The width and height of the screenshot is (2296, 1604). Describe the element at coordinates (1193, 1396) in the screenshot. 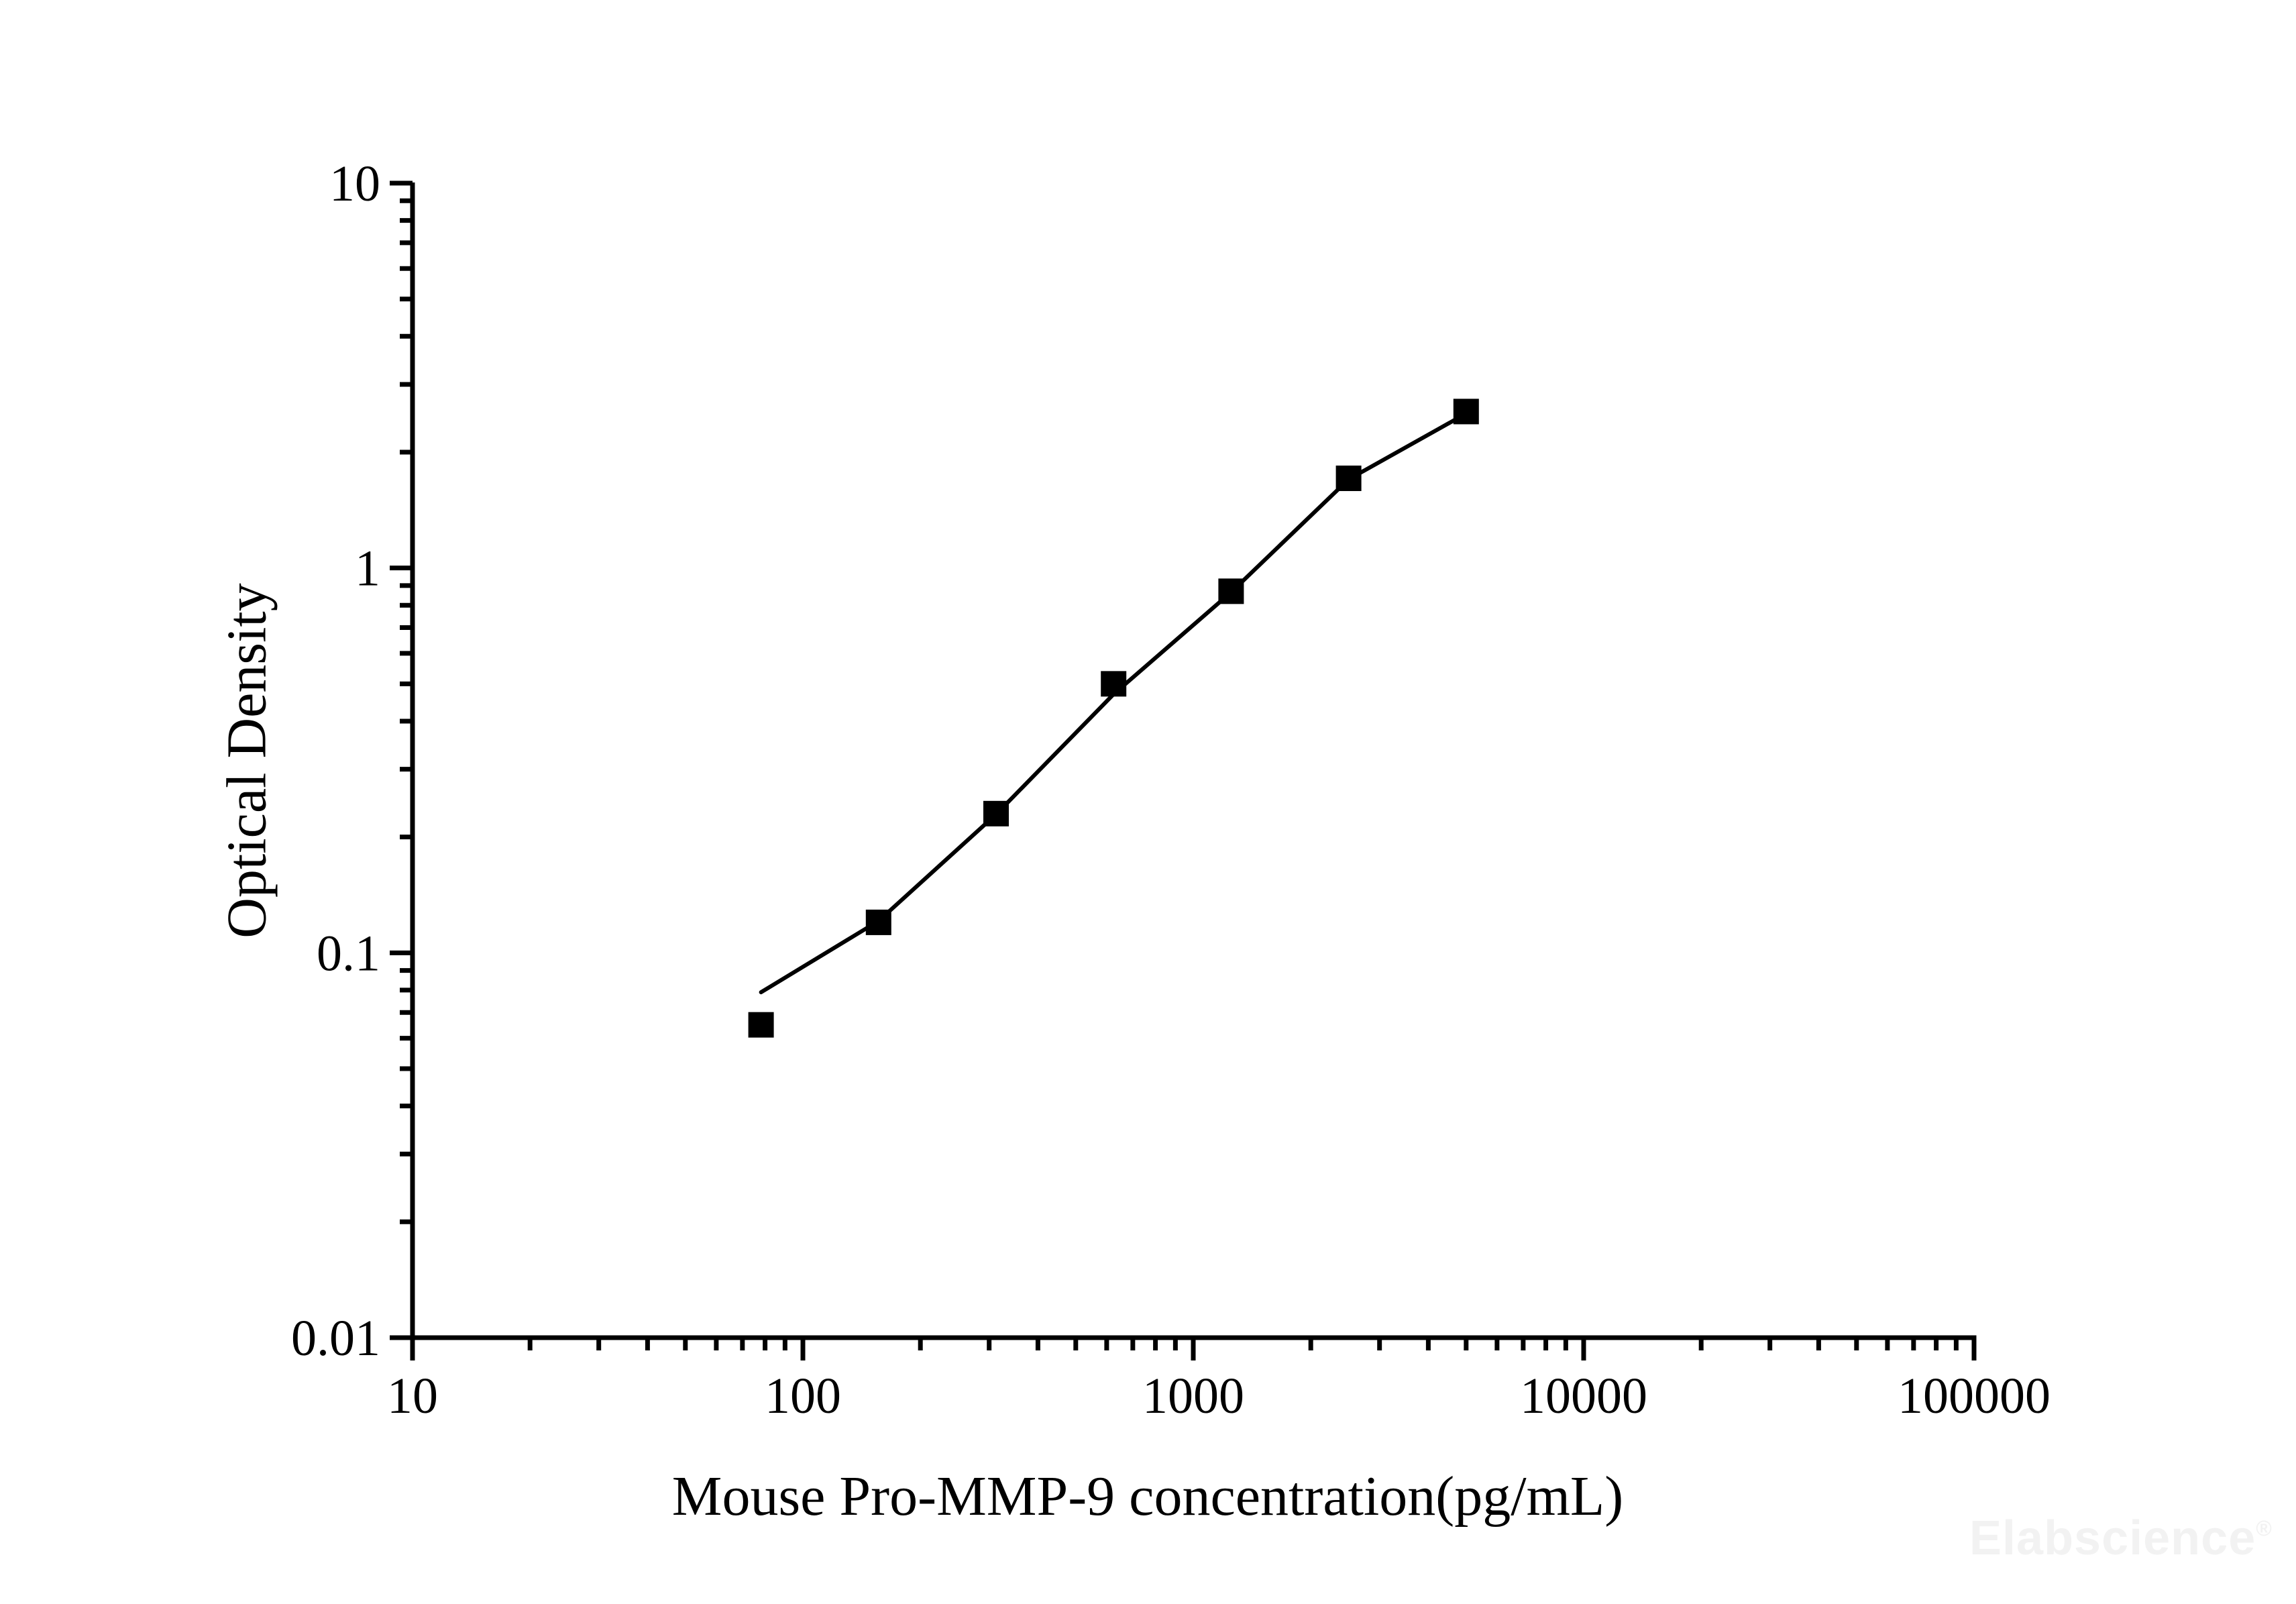

I see `x-tick-label: 1000` at that location.